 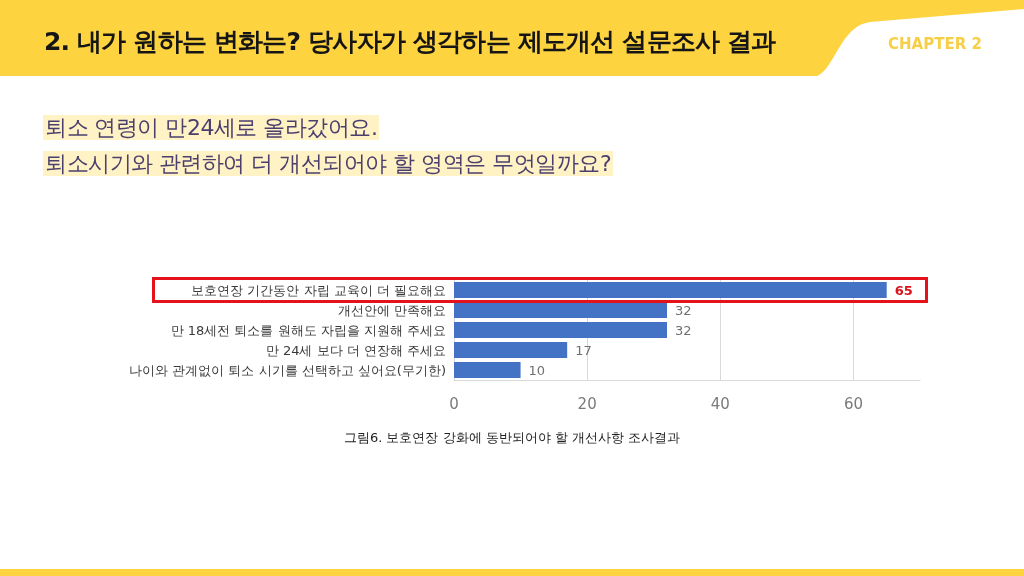 I want to click on x-tick-label: 60, so click(x=853, y=403).